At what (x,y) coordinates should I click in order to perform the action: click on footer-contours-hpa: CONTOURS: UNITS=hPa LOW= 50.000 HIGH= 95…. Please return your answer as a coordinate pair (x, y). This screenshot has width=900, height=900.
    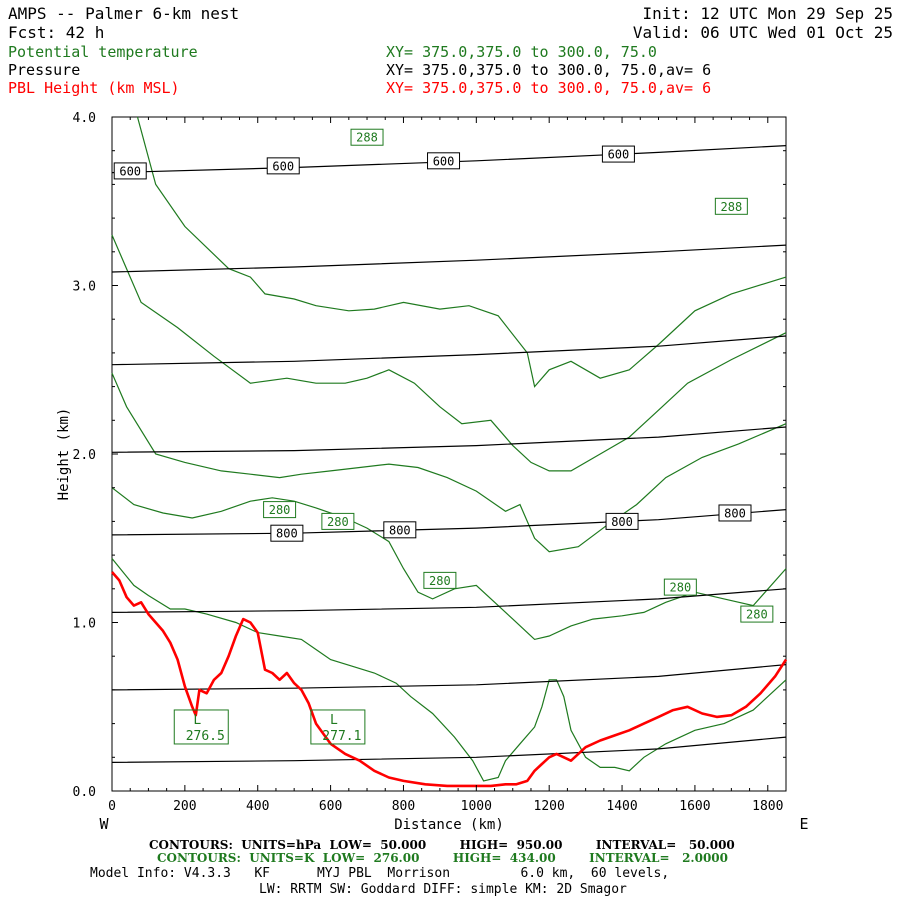
    Looking at the image, I should click on (442, 845).